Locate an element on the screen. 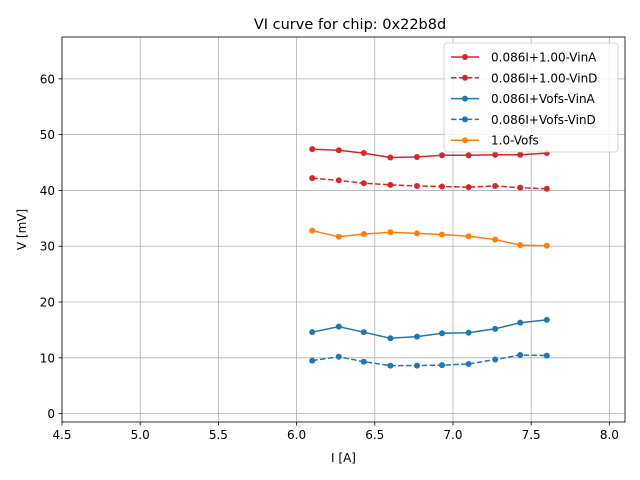 The width and height of the screenshot is (640, 480). legend-entry: 0.086I+1.00-VinA is located at coordinates (524, 58).